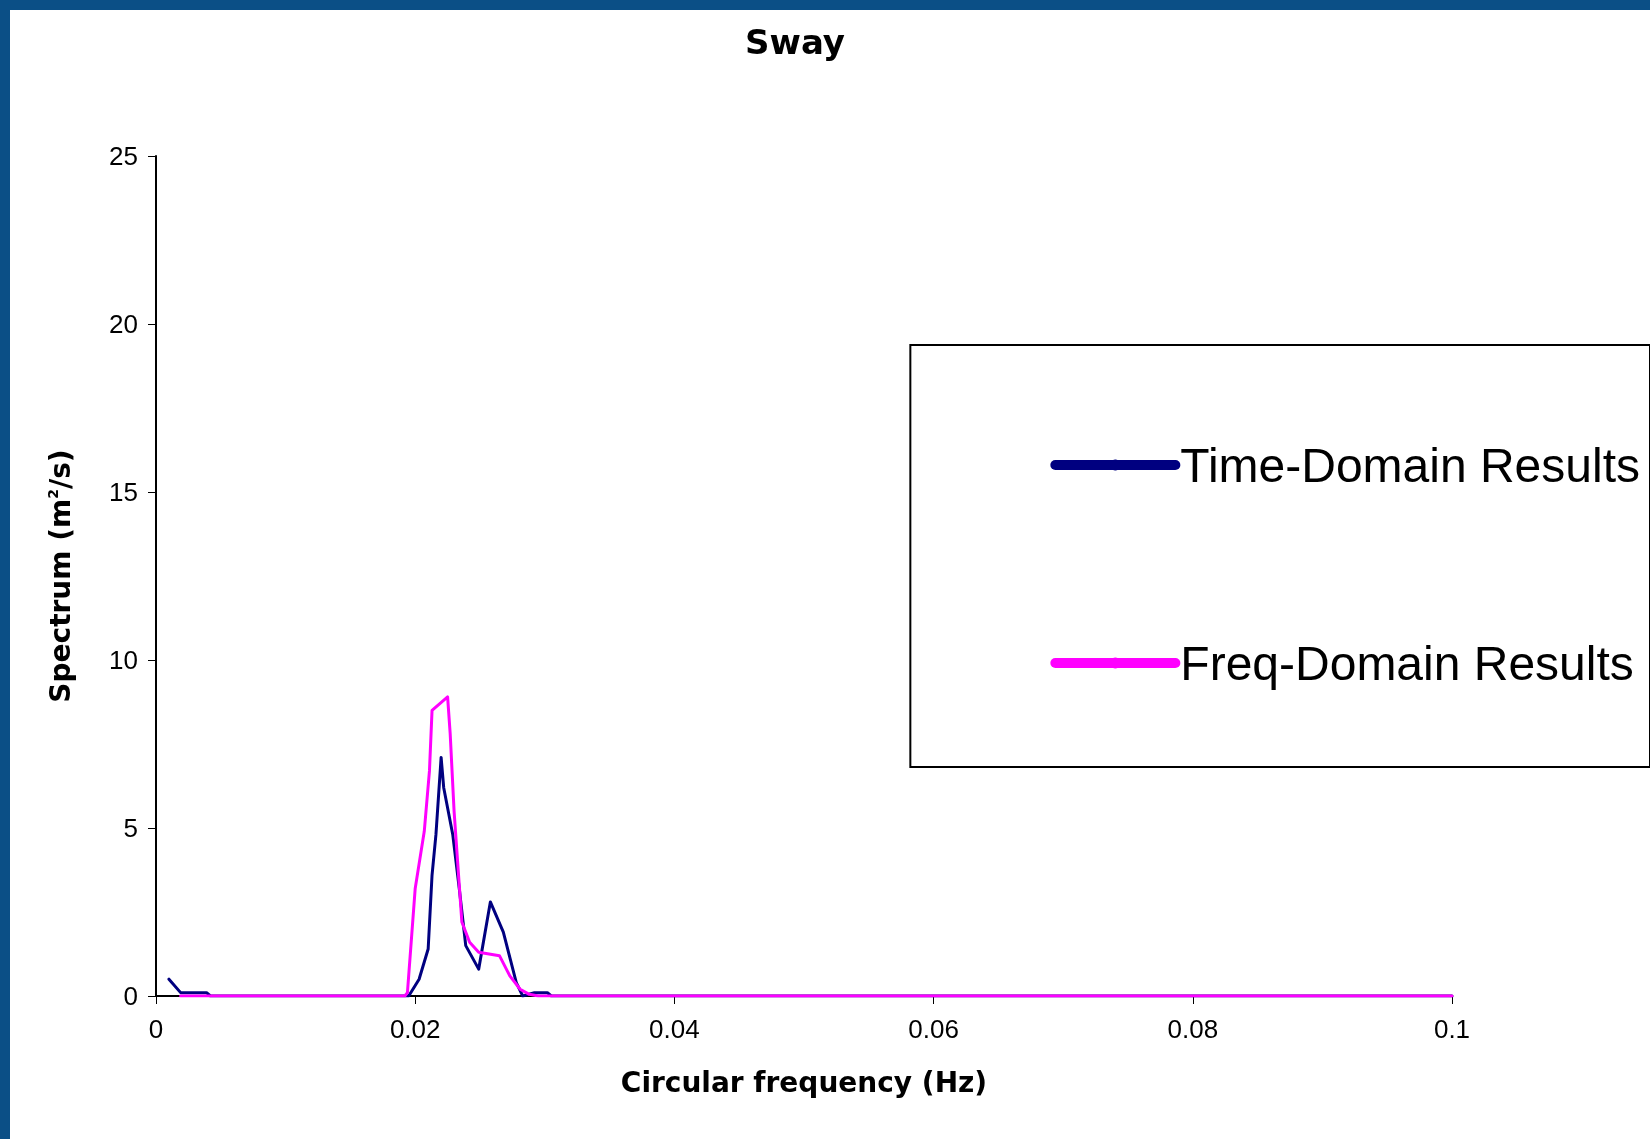 The width and height of the screenshot is (1650, 1139). What do you see at coordinates (1452, 1029) in the screenshot?
I see `x-tick-label: 0.1` at bounding box center [1452, 1029].